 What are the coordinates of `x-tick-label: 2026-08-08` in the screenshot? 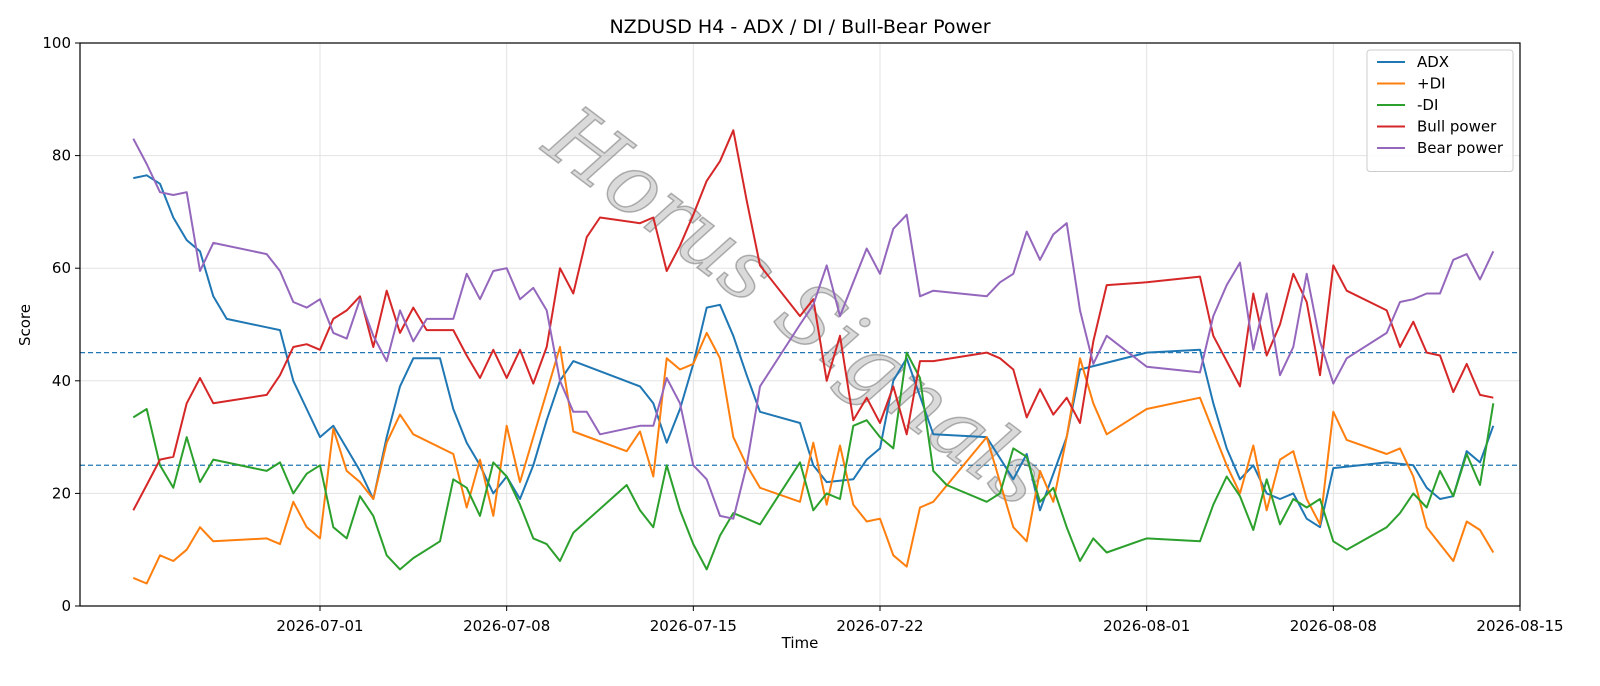 It's located at (1333, 626).